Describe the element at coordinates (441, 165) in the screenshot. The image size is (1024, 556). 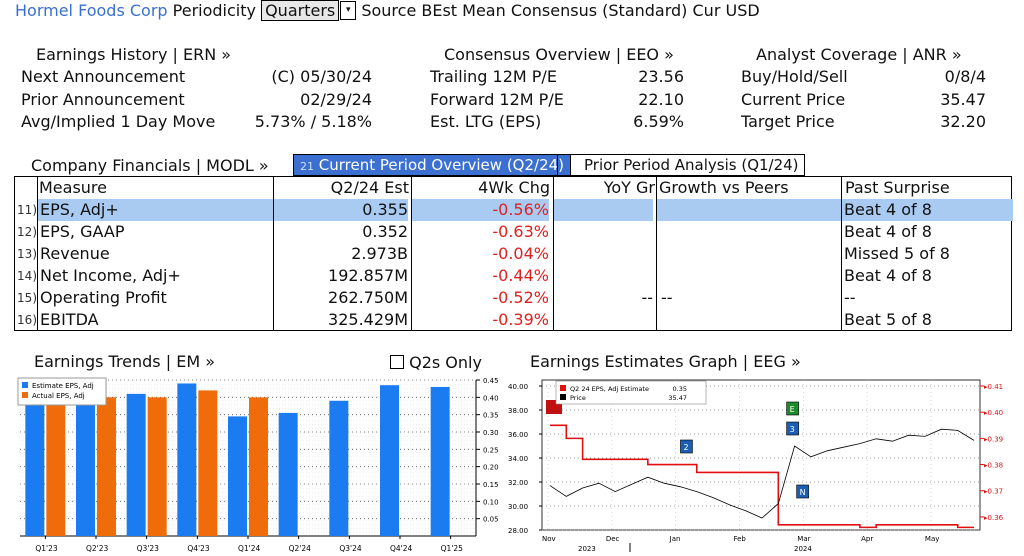
I see `tab-current-period-label: Current Period Overview (Q2/24)` at that location.